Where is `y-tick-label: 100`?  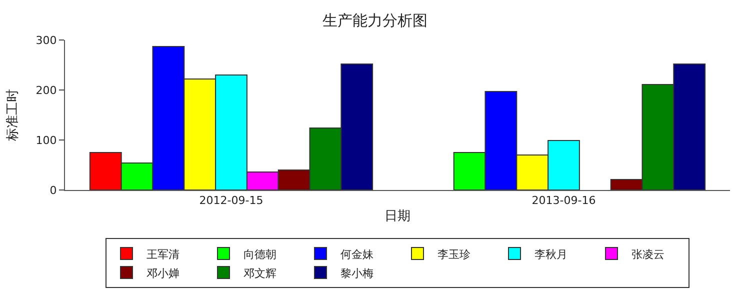 y-tick-label: 100 is located at coordinates (46, 140).